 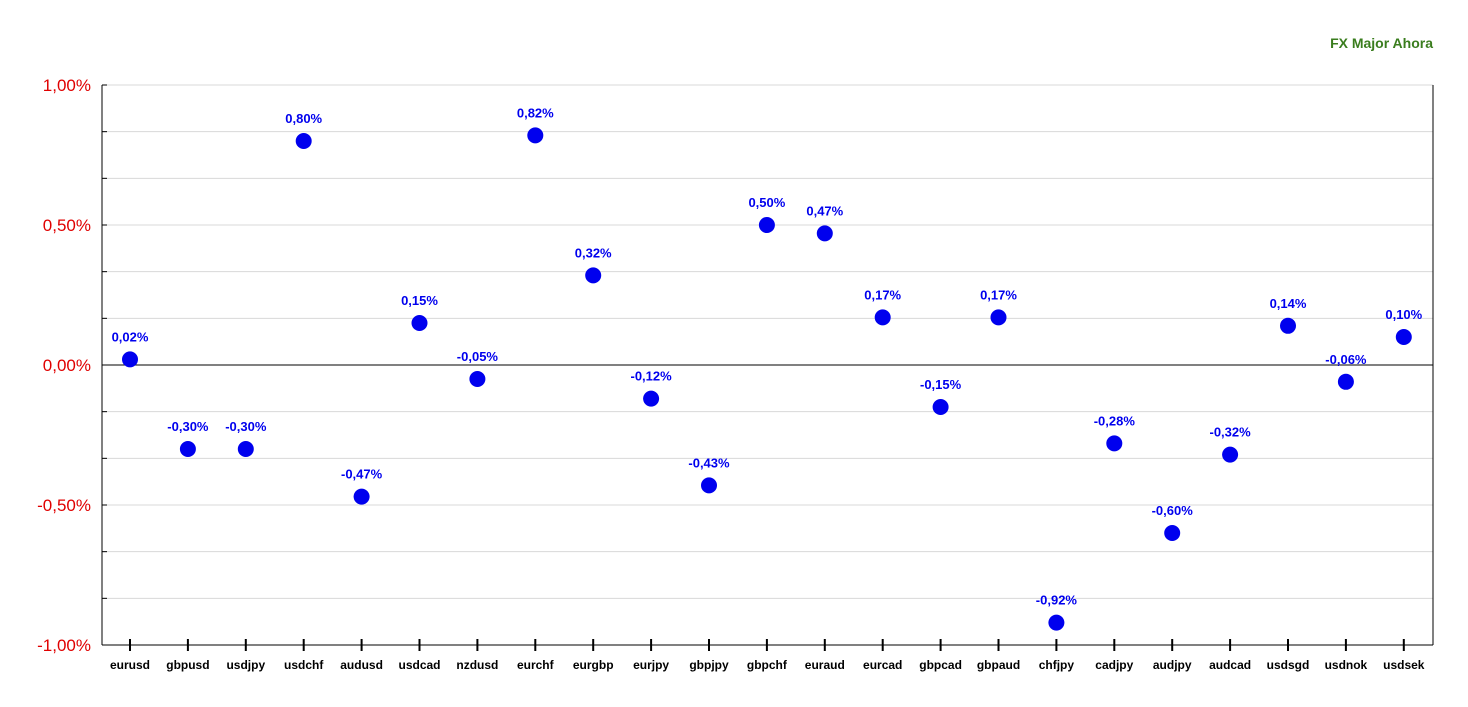 What do you see at coordinates (651, 665) in the screenshot?
I see `x-tick-label: eurjpy` at bounding box center [651, 665].